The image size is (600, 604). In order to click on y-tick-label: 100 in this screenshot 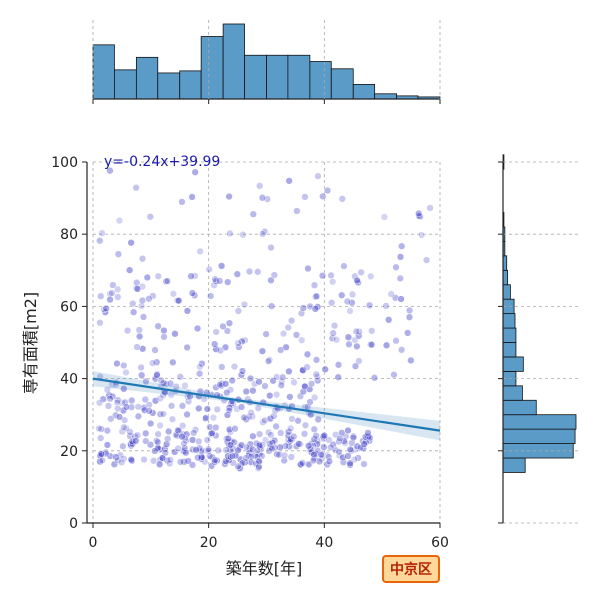, I will do `click(64, 163)`.